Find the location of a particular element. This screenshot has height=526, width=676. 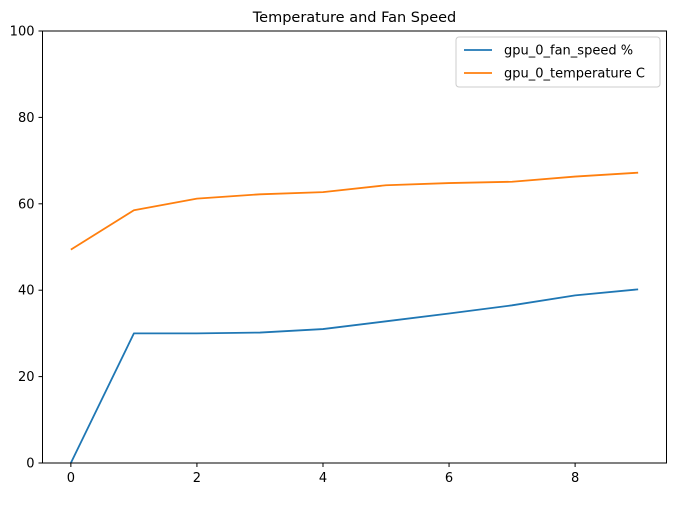

legend-box is located at coordinates (558, 62).